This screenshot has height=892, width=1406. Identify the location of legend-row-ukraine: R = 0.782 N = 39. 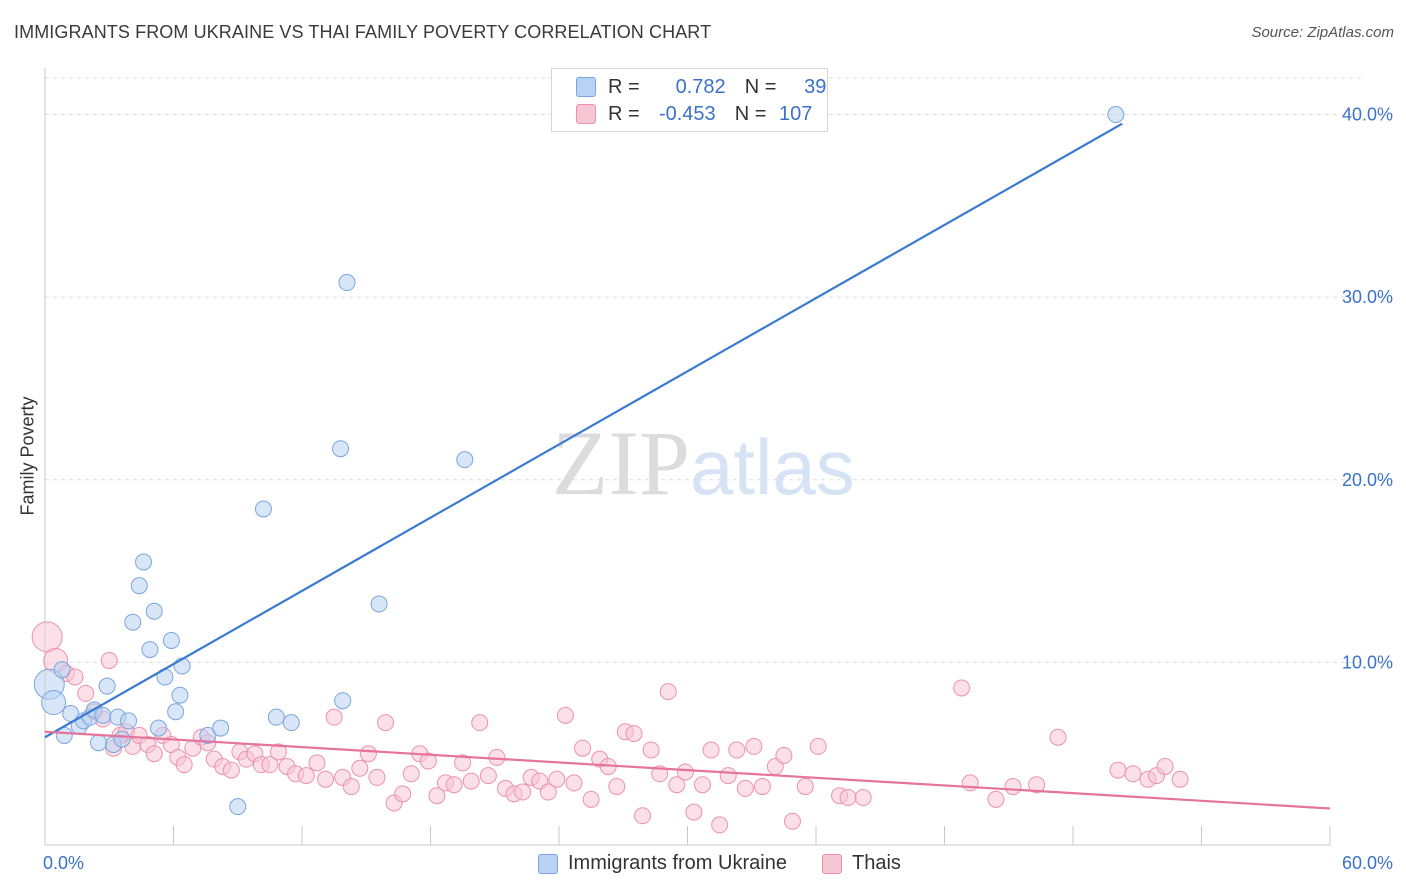
(701, 87).